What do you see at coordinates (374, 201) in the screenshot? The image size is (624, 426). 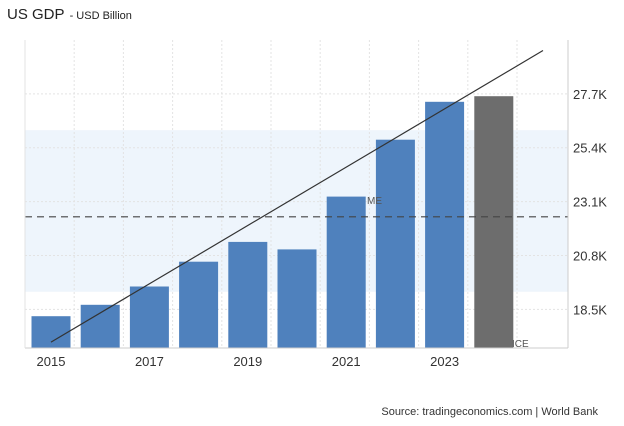 I see `watermark-fragment: ME` at bounding box center [374, 201].